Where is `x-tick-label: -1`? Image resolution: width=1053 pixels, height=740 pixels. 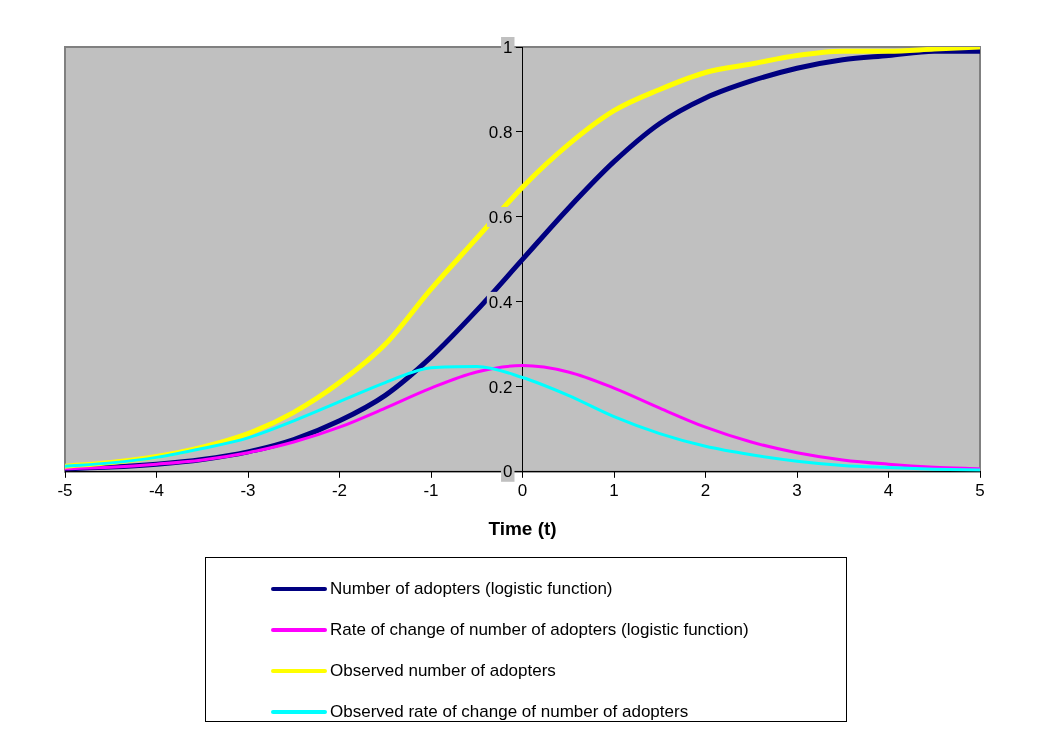 x-tick-label: -1 is located at coordinates (431, 490).